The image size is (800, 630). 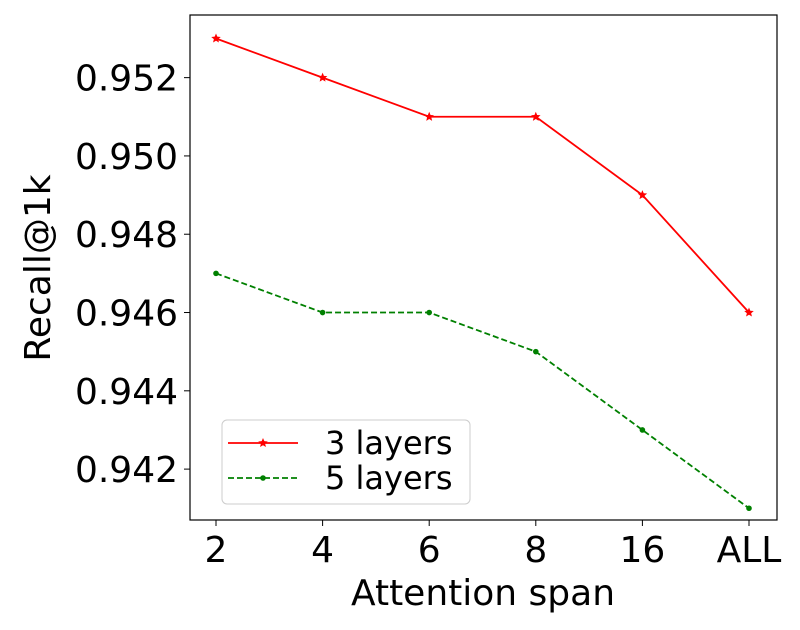 What do you see at coordinates (126, 79) in the screenshot?
I see `y-tick-label: 0.952` at bounding box center [126, 79].